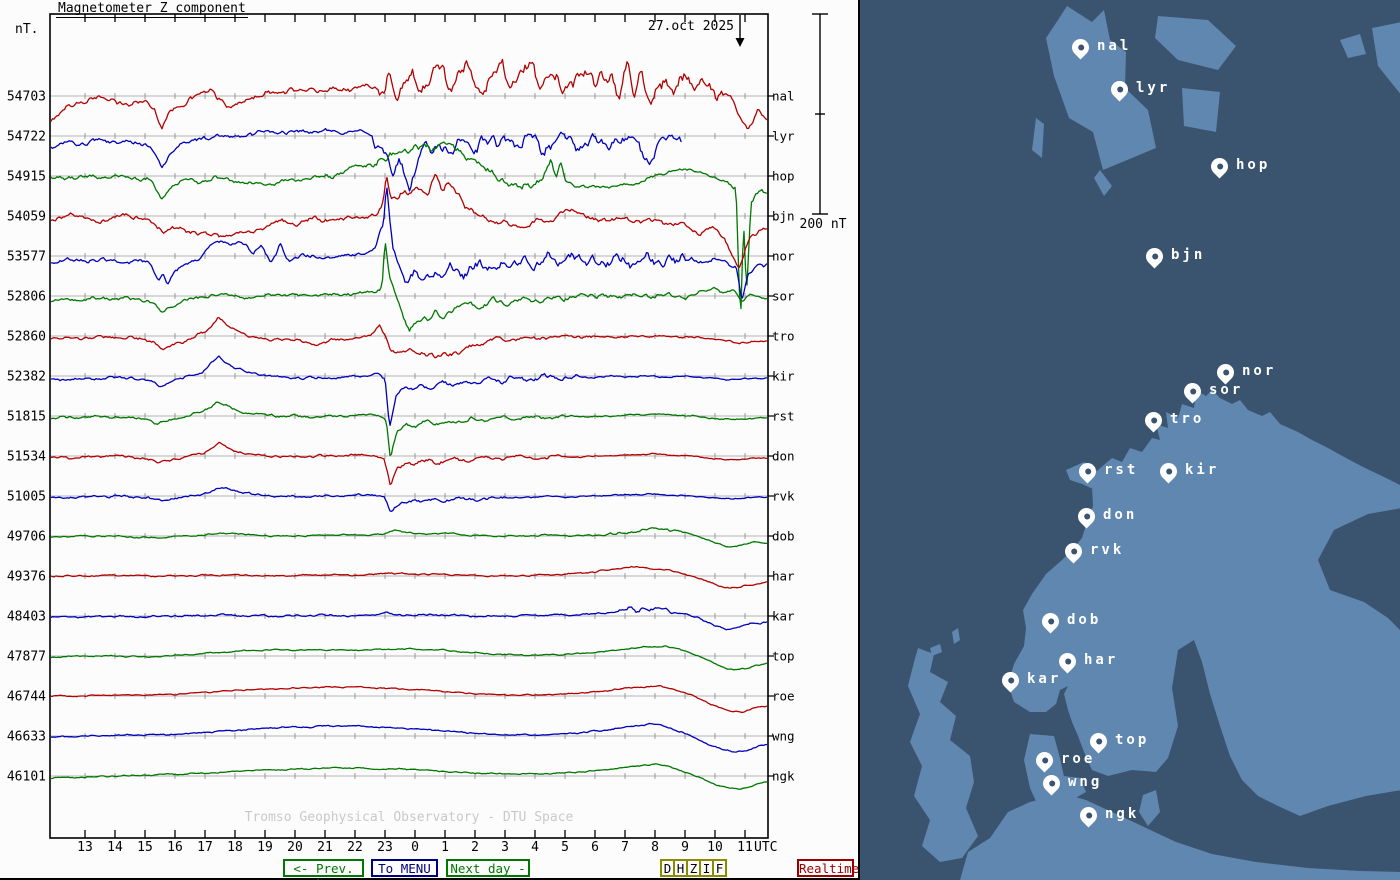 Image resolution: width=1400 pixels, height=880 pixels. I want to click on x-tick-label-16: 16, so click(175, 847).